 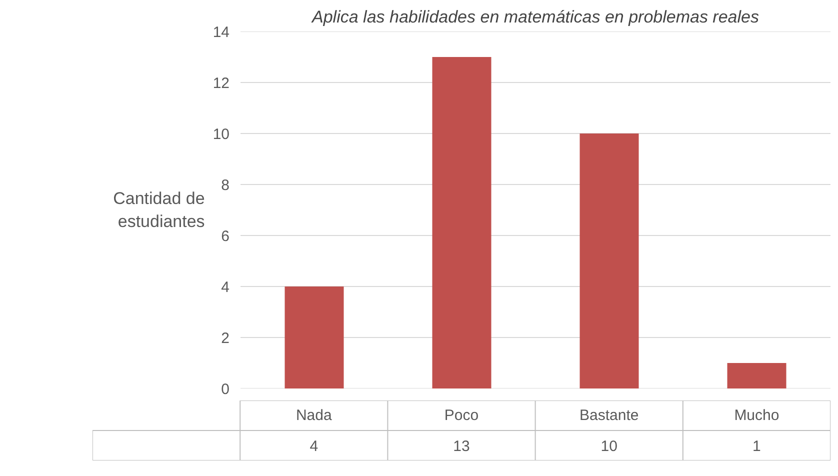 What do you see at coordinates (314, 446) in the screenshot?
I see `data-label: 4` at bounding box center [314, 446].